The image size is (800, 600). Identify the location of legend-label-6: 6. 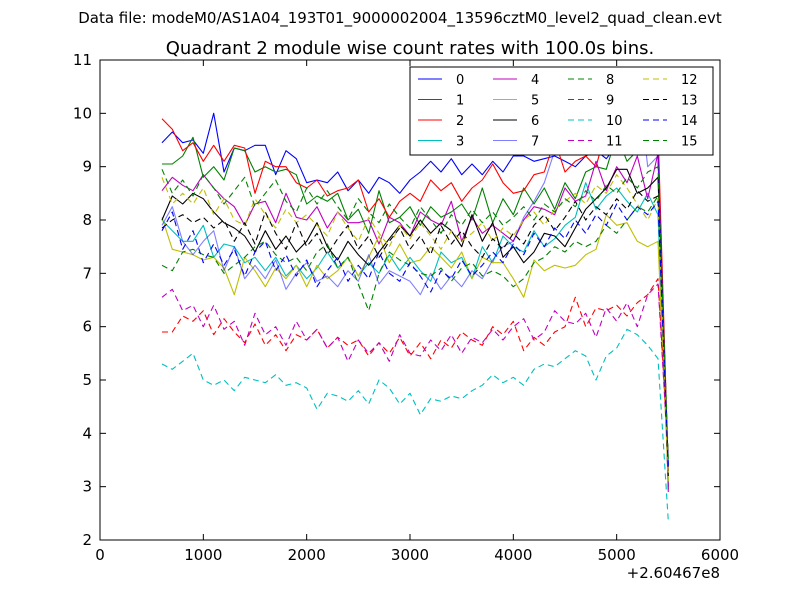
(535, 121).